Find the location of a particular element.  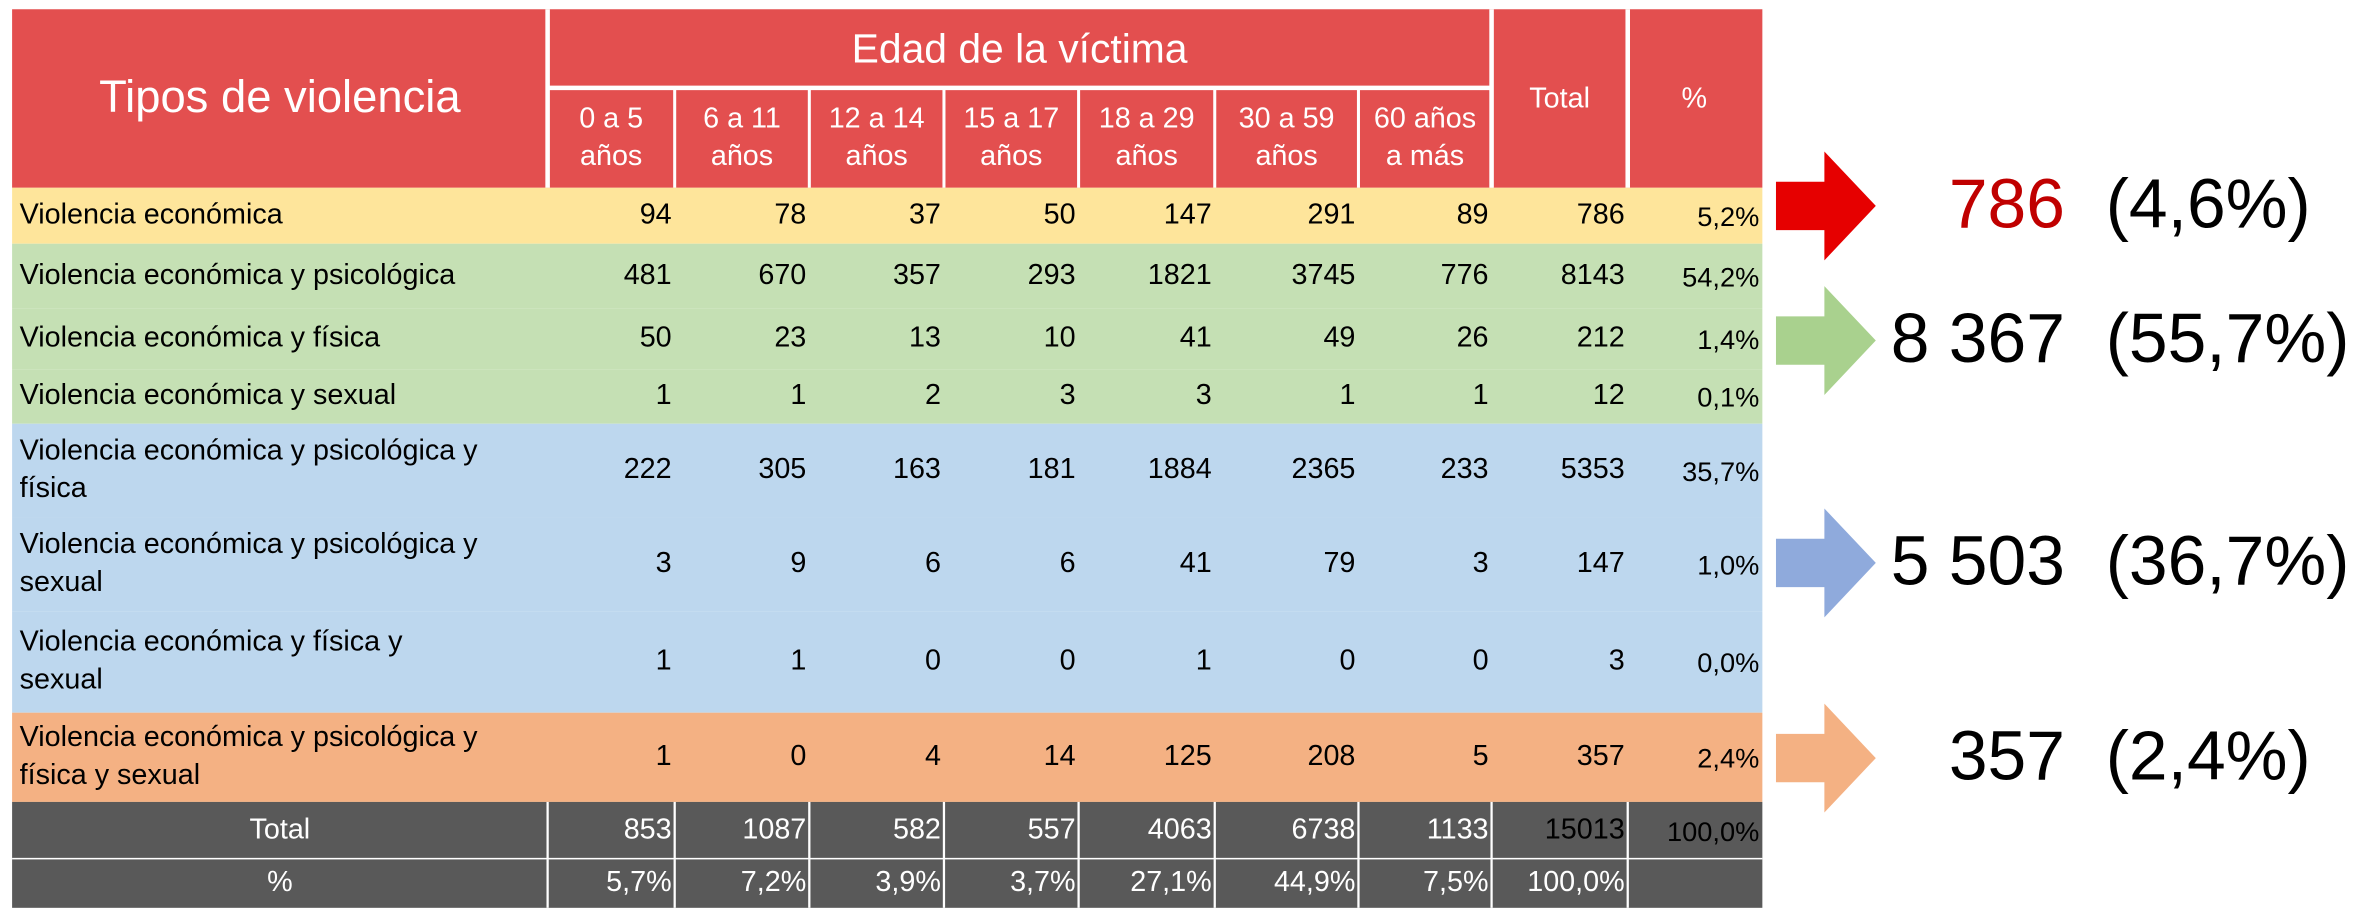

cell: 26 is located at coordinates (1473, 338).